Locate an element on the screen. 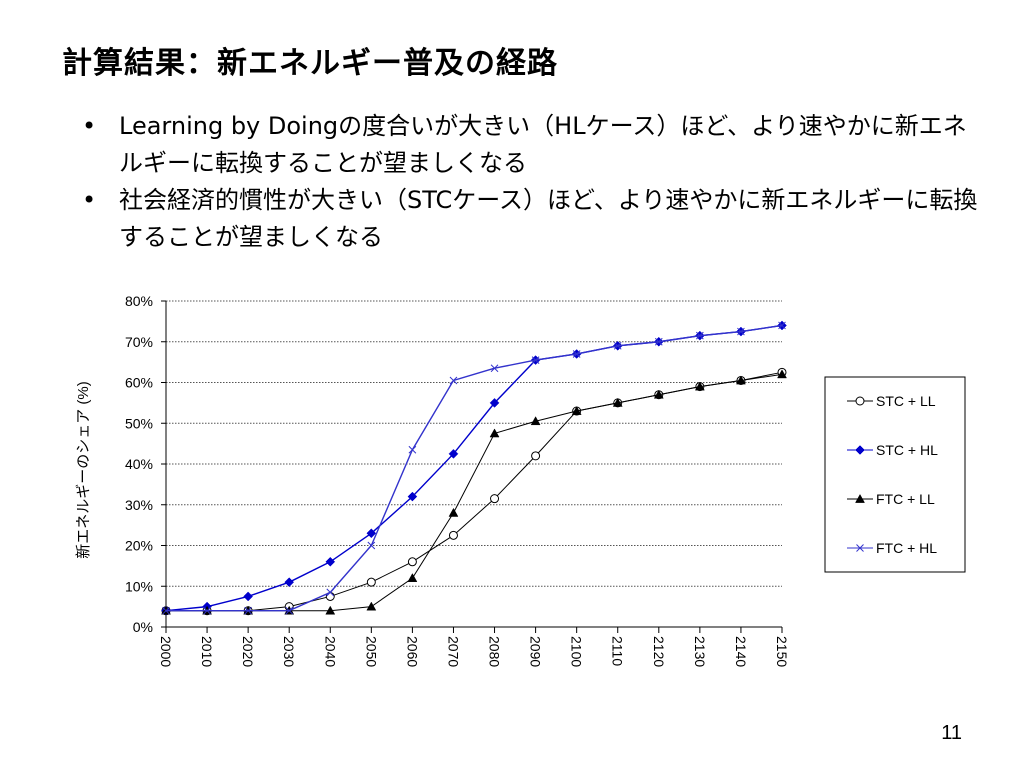 The width and height of the screenshot is (1024, 768). slide-title: 計算結果：新エネルギー普及の経路 is located at coordinates (310, 63).